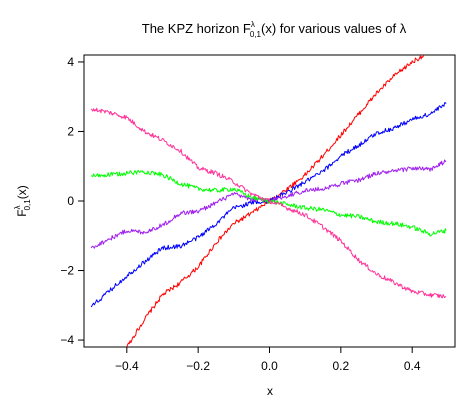  I want to click on x-tick-label: 0.0, so click(269, 366).